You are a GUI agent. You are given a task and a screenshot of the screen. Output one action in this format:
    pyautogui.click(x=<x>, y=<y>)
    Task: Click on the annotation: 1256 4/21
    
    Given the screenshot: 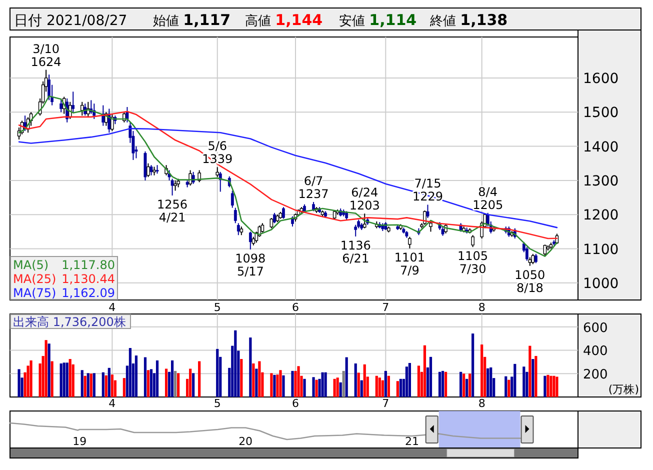 What is the action you would take?
    pyautogui.click(x=172, y=210)
    